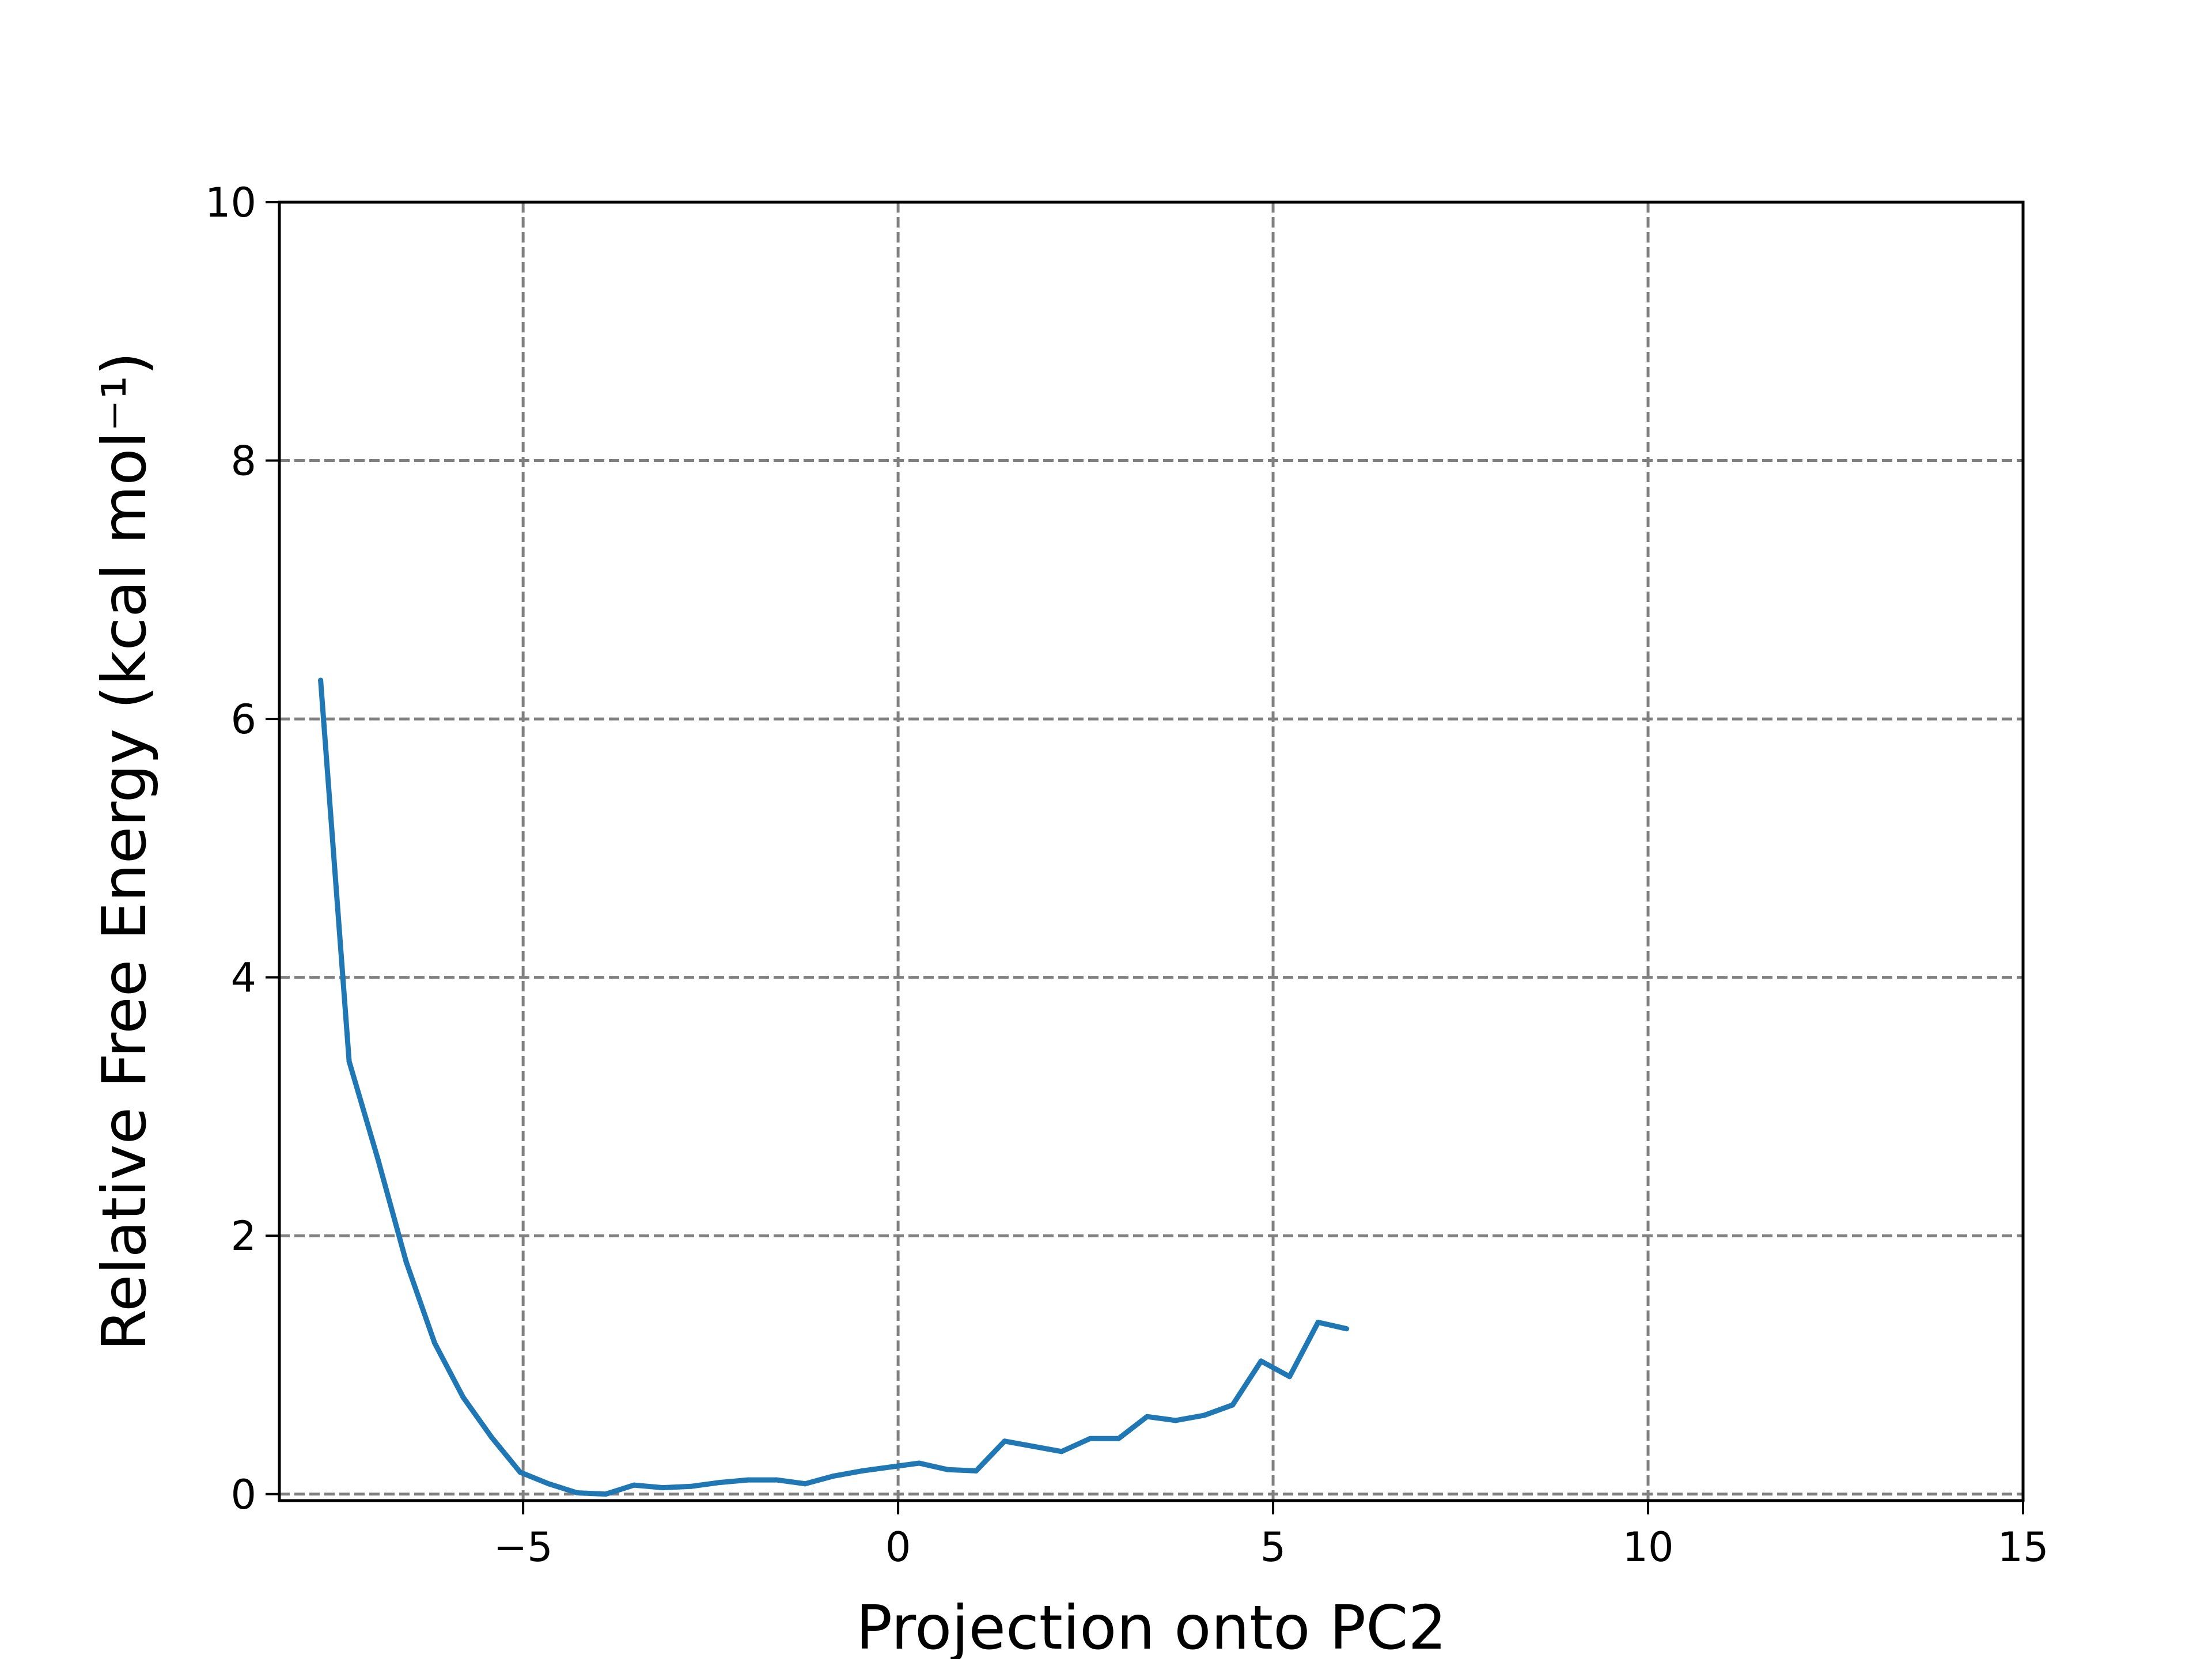 The image size is (2212, 1659). Describe the element at coordinates (2022, 1547) in the screenshot. I see `x-tick-label: 15` at that location.